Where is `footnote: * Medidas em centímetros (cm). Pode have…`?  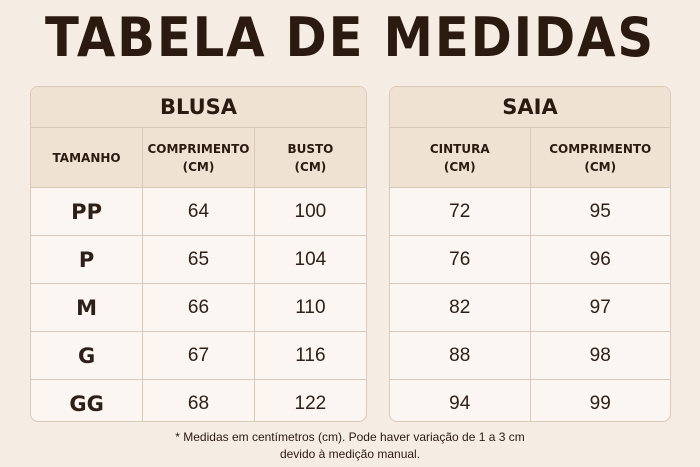 footnote: * Medidas em centímetros (cm). Pode have… is located at coordinates (350, 446).